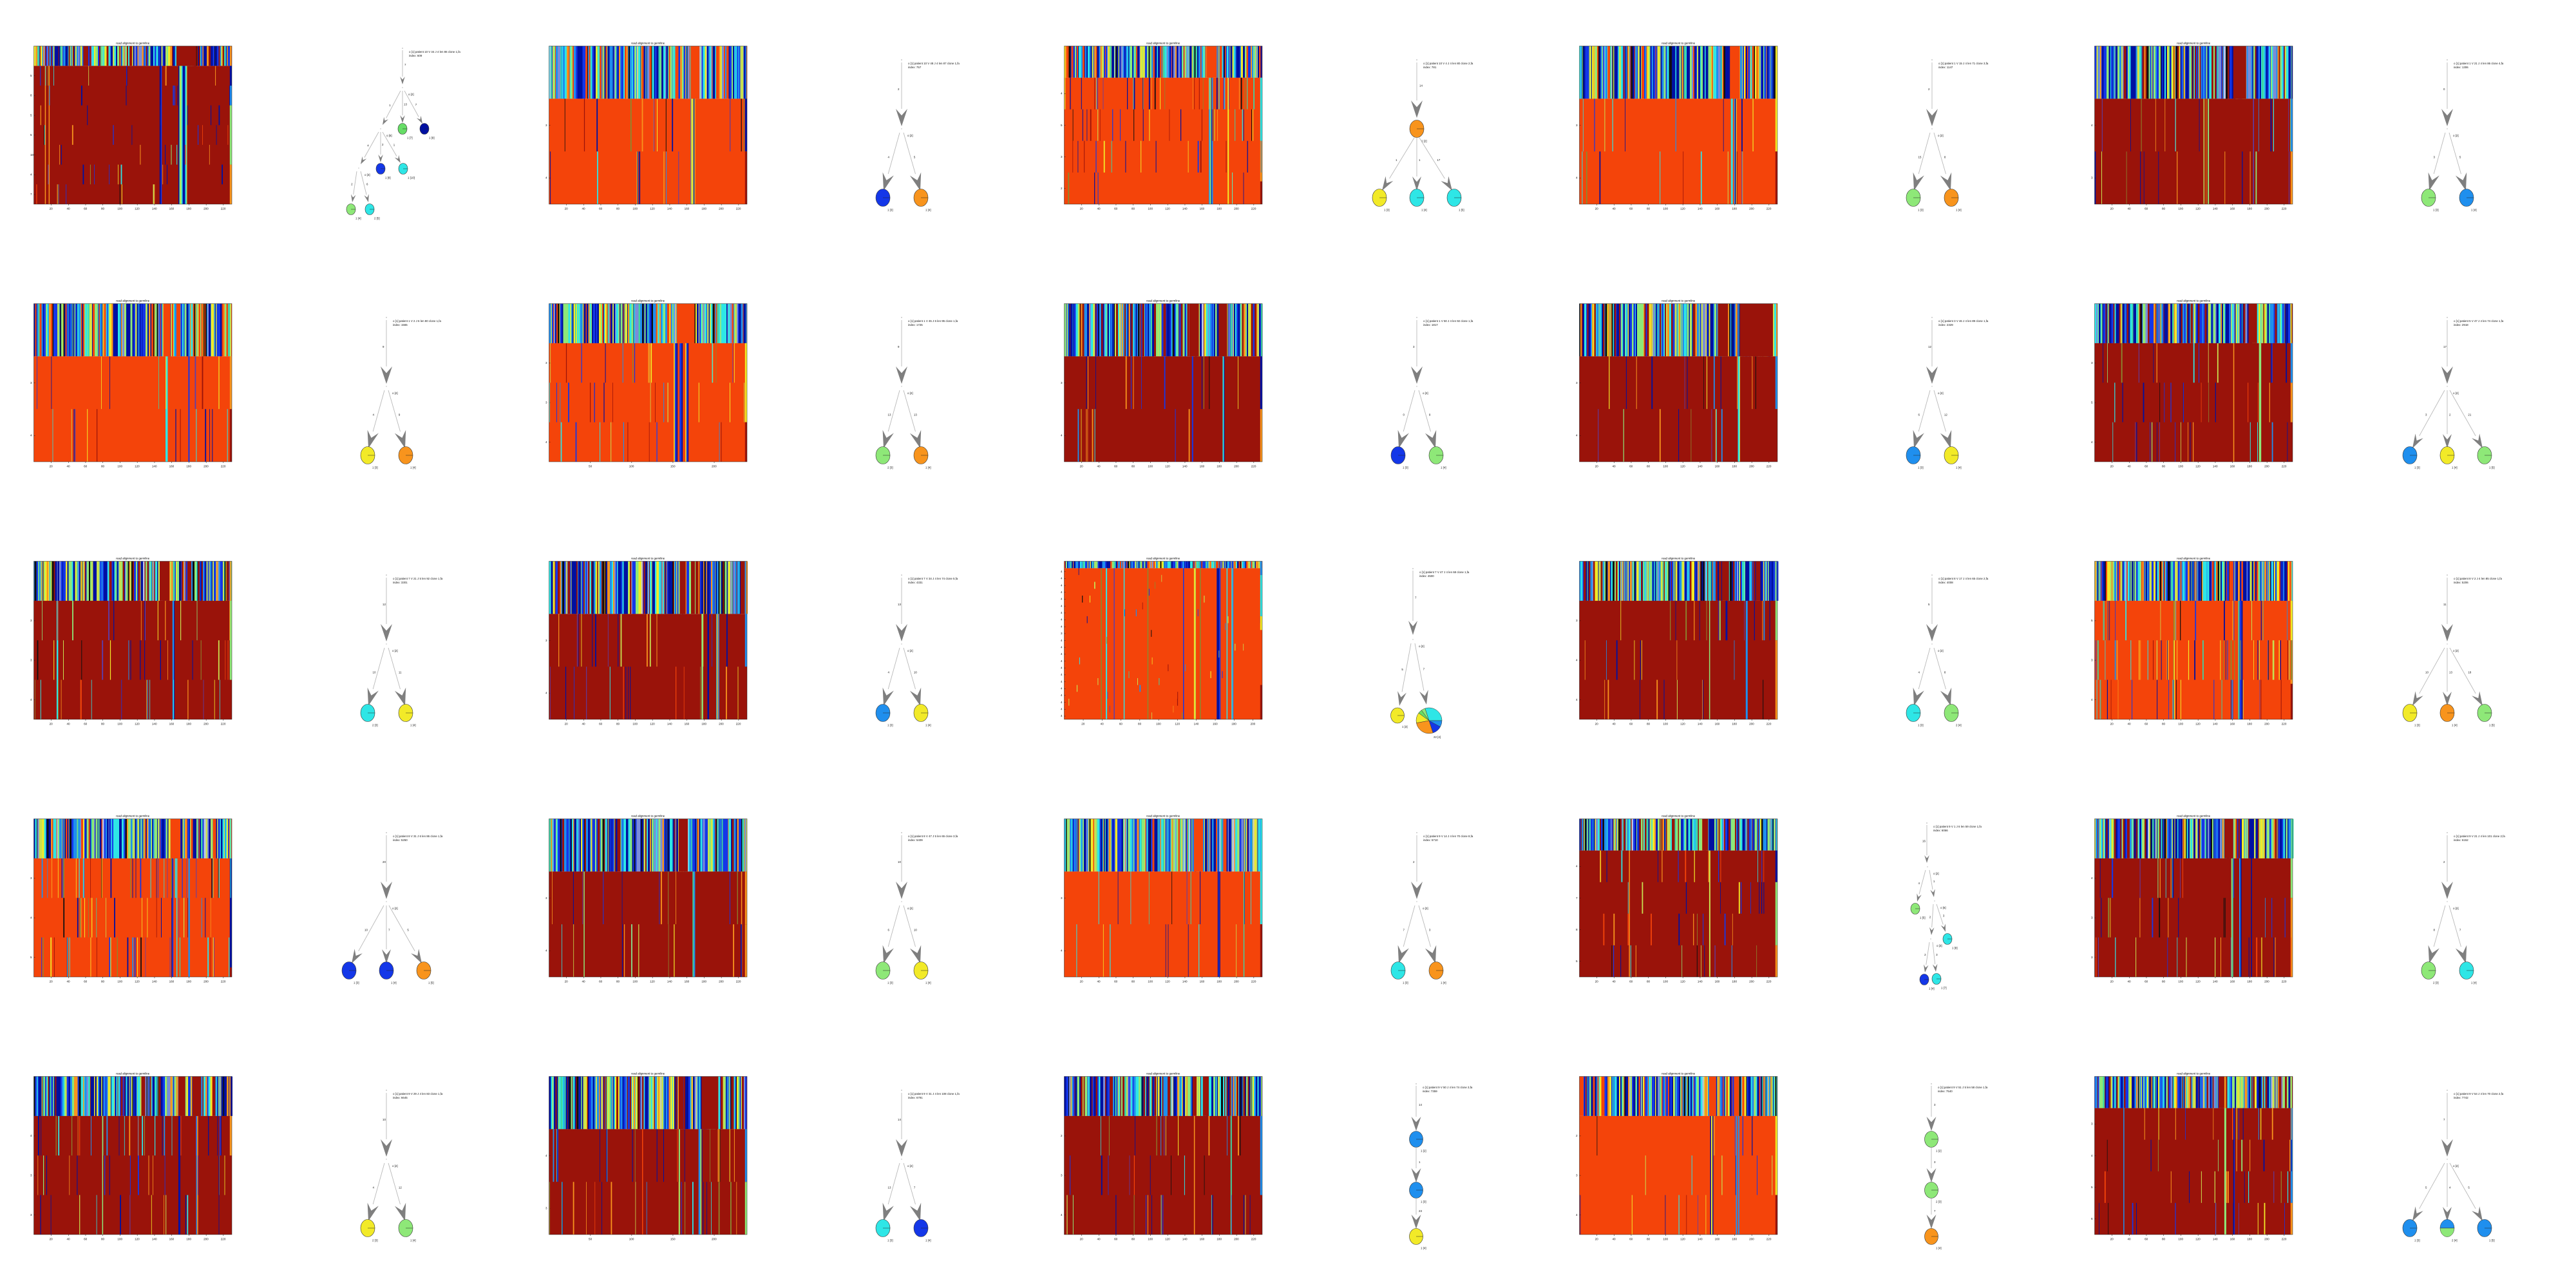 Image resolution: width=2576 pixels, height=1288 pixels. I want to click on svg-text: 7, so click(1424, 668).